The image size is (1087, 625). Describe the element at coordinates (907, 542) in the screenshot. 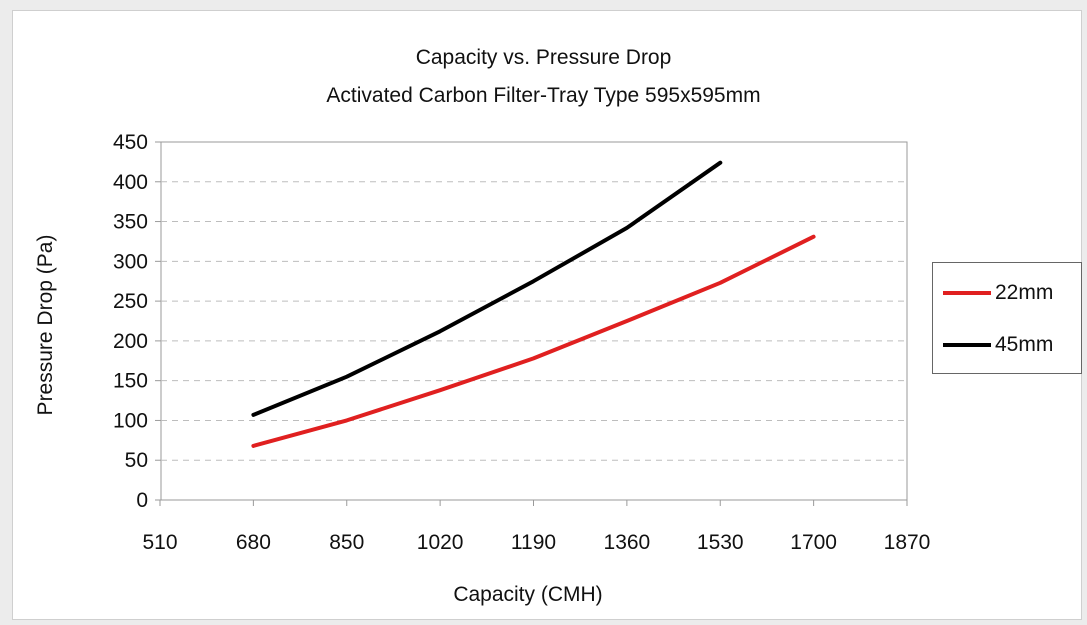

I see `x-tick-label-1870: 1870` at that location.